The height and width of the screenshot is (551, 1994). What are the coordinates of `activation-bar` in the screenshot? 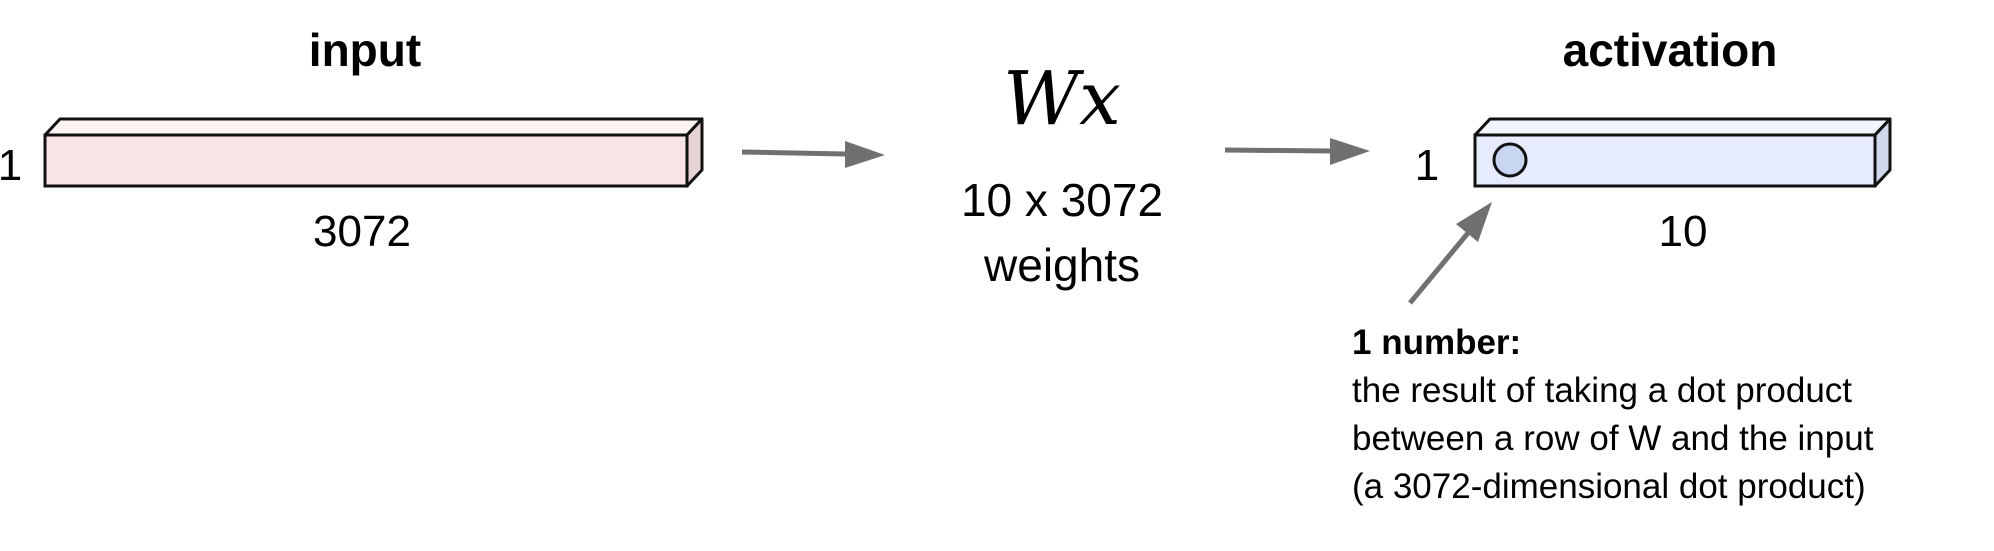 It's located at (1682, 152).